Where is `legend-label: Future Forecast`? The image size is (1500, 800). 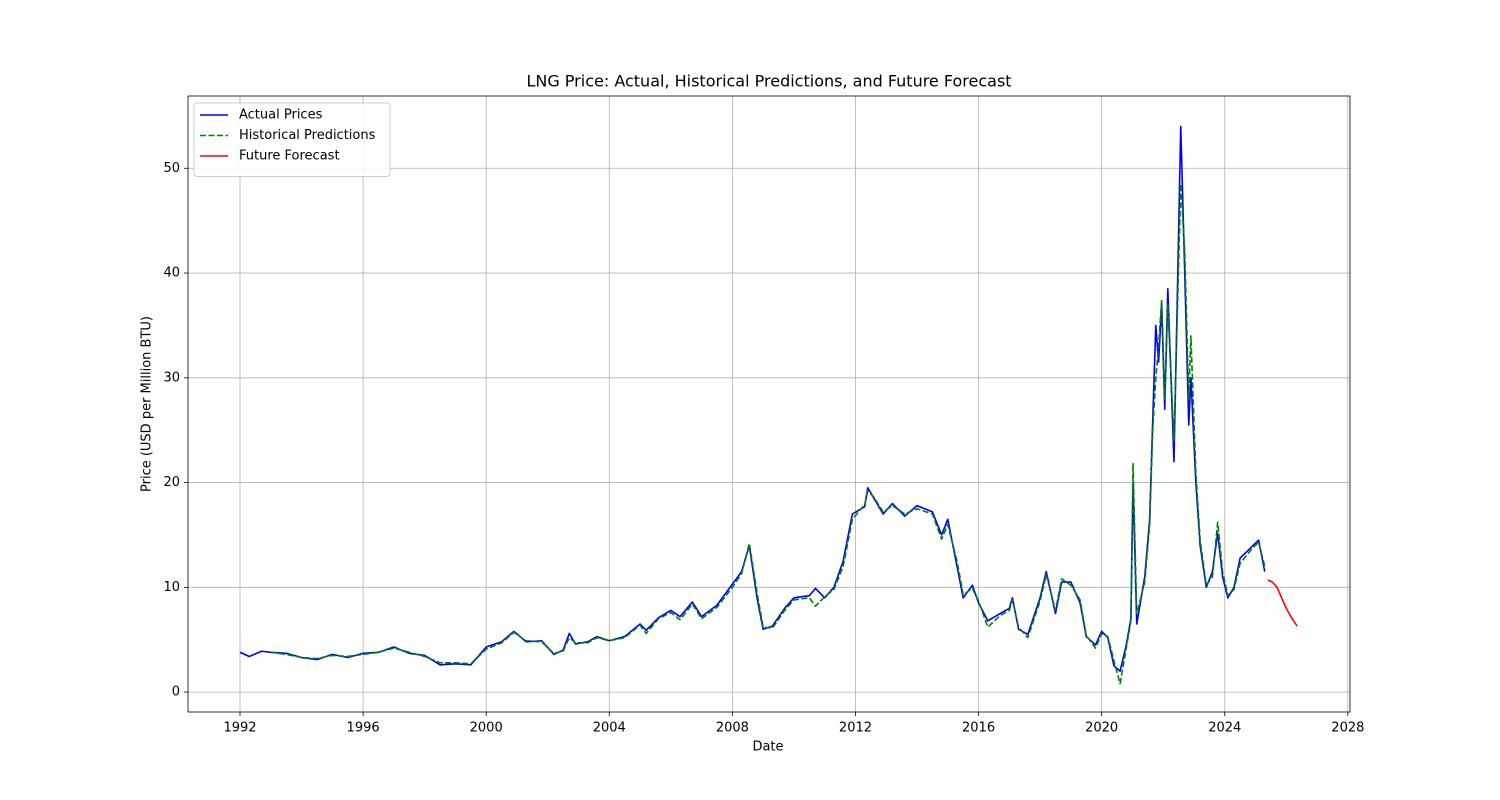 legend-label: Future Forecast is located at coordinates (289, 156).